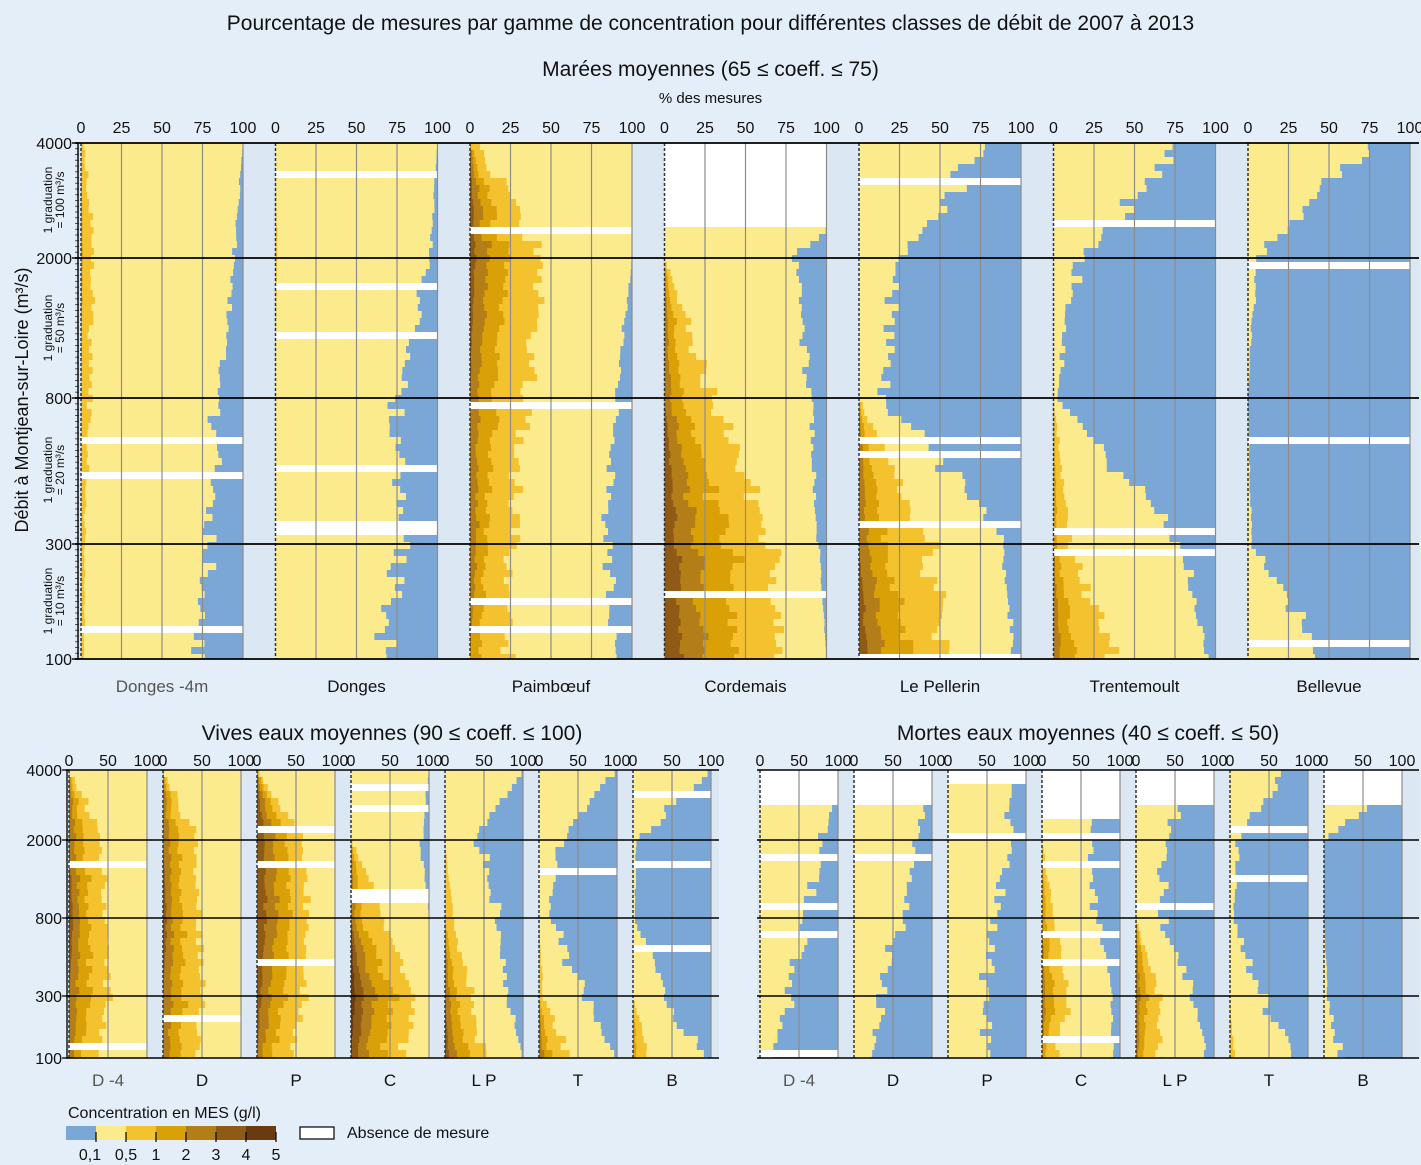 The height and width of the screenshot is (1165, 1421). Describe the element at coordinates (1088, 733) in the screenshot. I see `mortes-subtitle: Mortes eaux moyennes (40 ≤ coeff. ≤ 50)` at that location.